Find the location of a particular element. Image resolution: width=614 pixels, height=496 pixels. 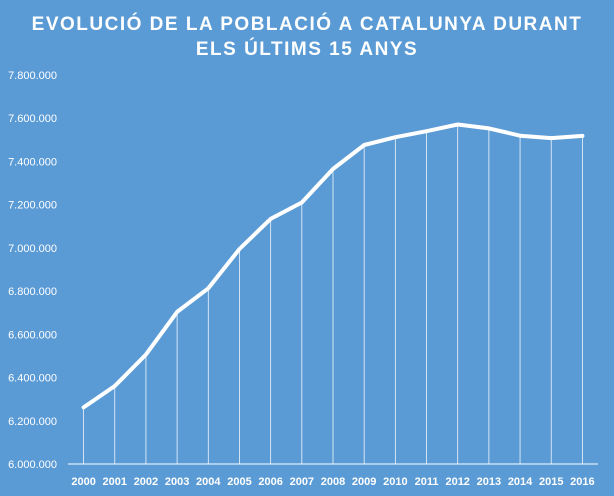

x-tick-label: 2010 is located at coordinates (395, 482).